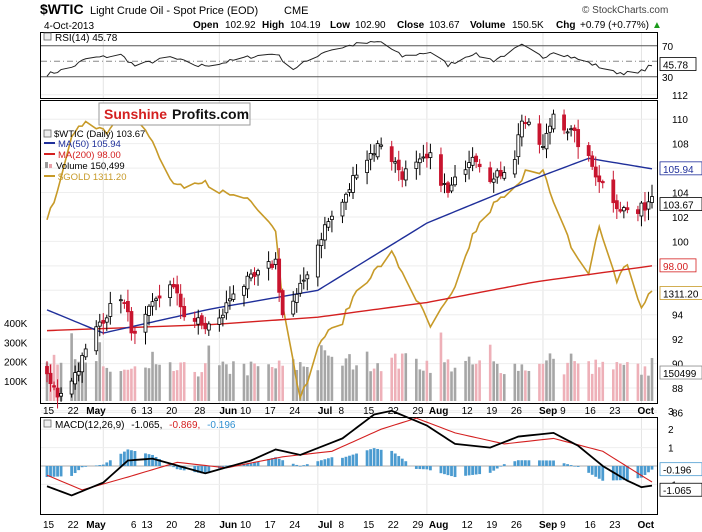 The image size is (702, 532). Describe the element at coordinates (221, 425) in the screenshot. I see `macd-hist-value: -0.196` at that location.